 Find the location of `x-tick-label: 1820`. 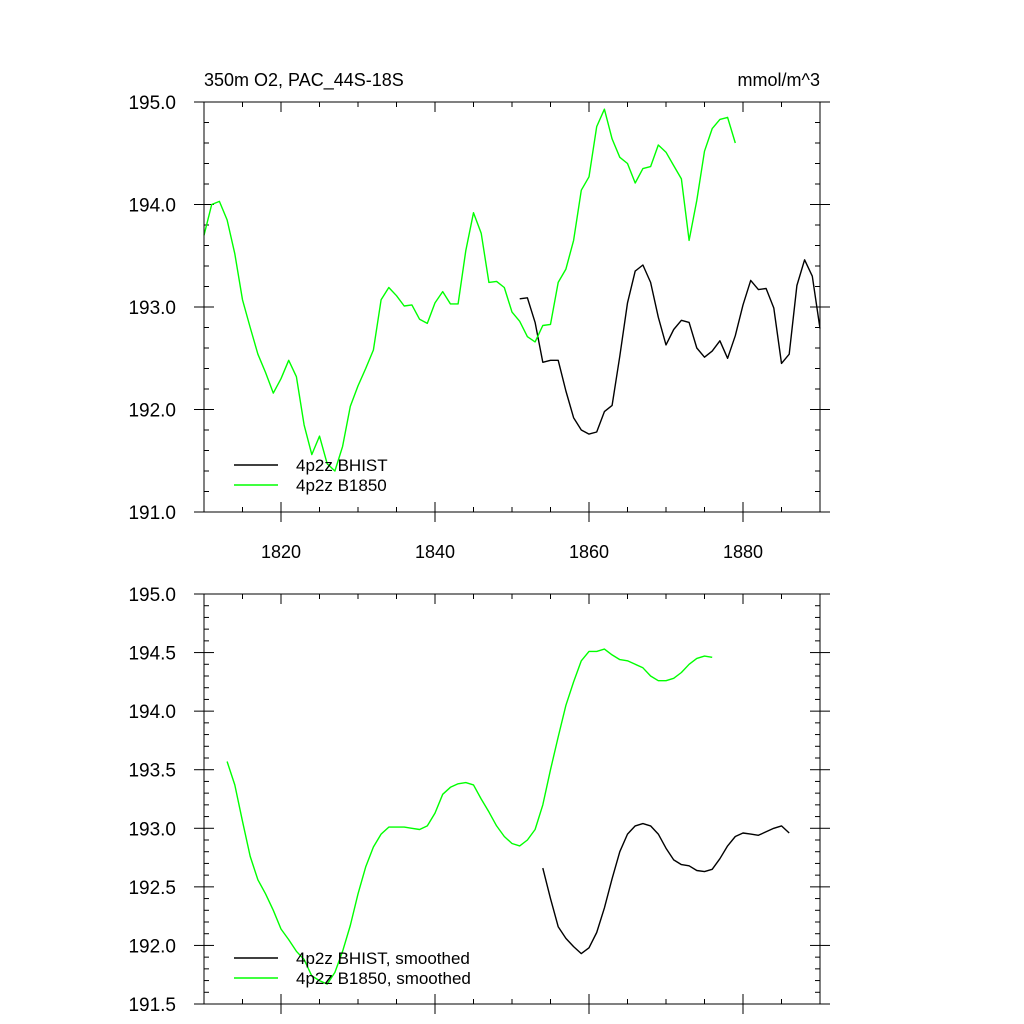

x-tick-label: 1820 is located at coordinates (281, 552).